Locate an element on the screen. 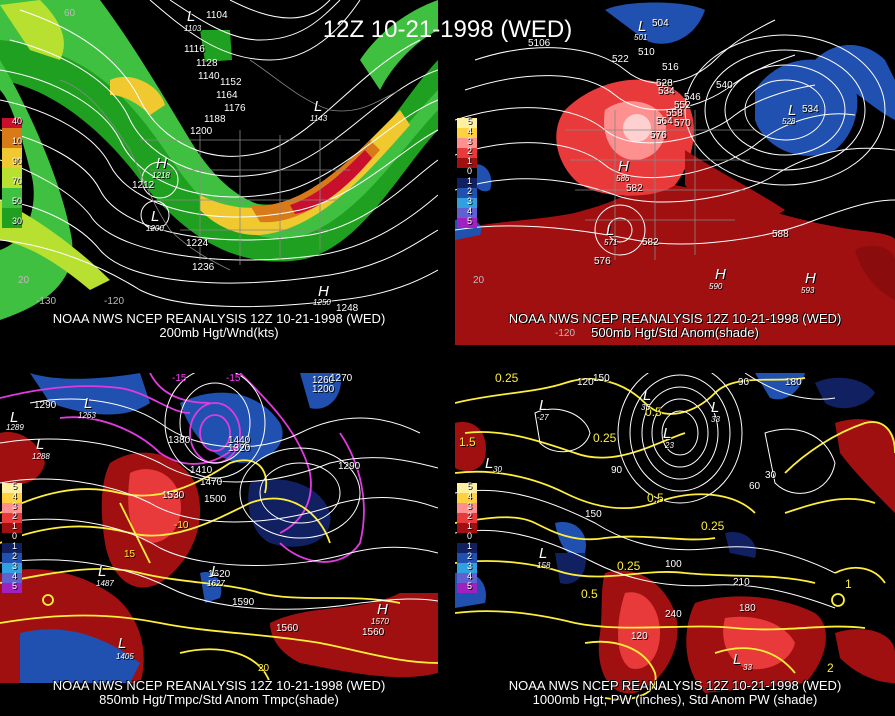 This screenshot has height=716, width=895. height-label: 1290 is located at coordinates (349, 466).